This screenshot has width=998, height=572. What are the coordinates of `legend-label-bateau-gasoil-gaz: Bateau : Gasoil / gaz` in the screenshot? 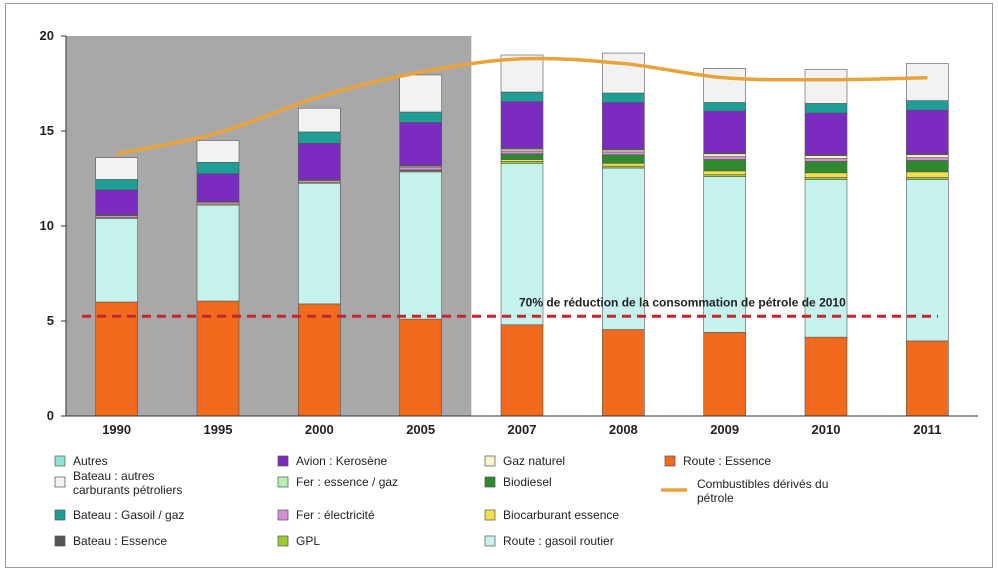 It's located at (128, 515).